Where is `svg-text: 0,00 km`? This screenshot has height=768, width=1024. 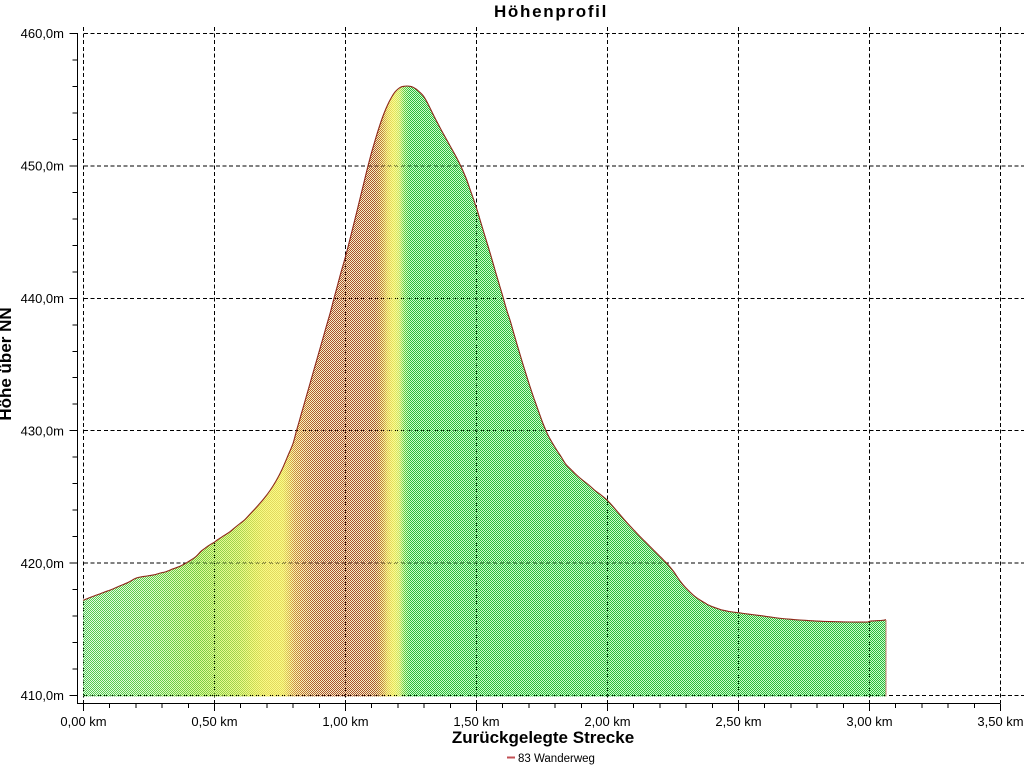
svg-text: 0,00 km is located at coordinates (83, 721).